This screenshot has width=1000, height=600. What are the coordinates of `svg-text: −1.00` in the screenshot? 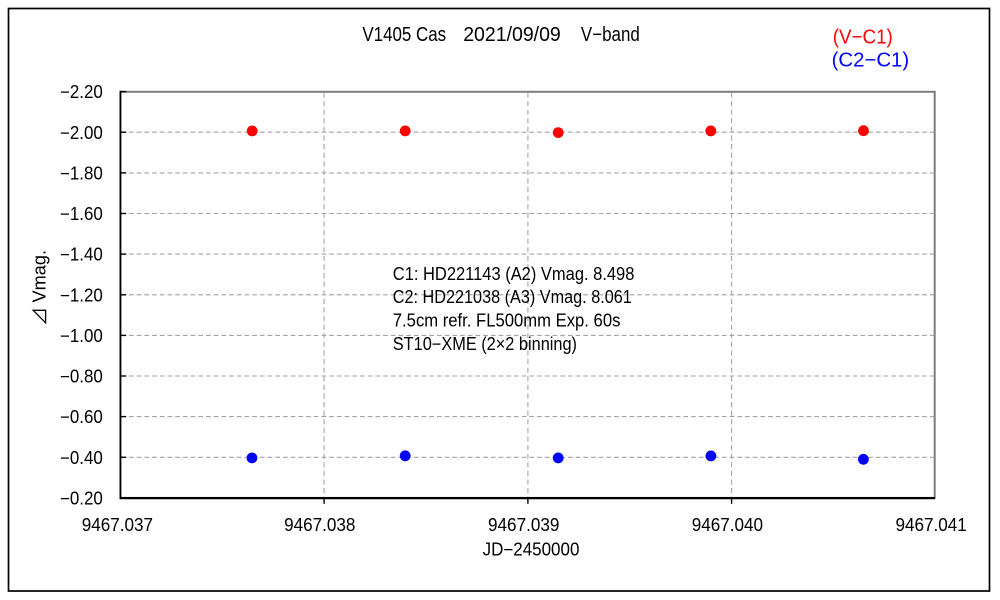 It's located at (81, 336).